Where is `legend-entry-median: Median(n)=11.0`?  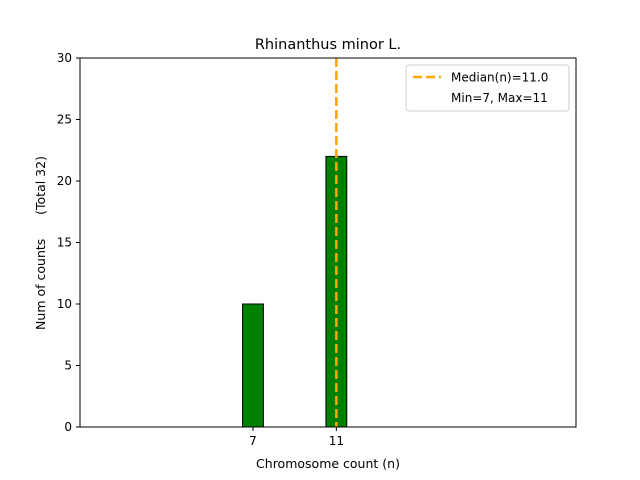 legend-entry-median: Median(n)=11.0 is located at coordinates (499, 78).